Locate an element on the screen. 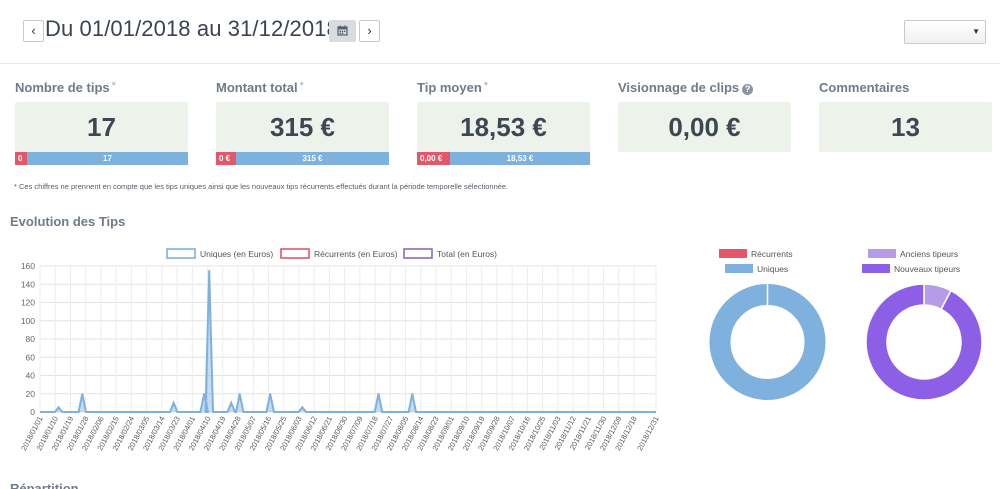 The image size is (1000, 489). donut-recurrents-uniques: Récurrents Uniques is located at coordinates (767, 324).